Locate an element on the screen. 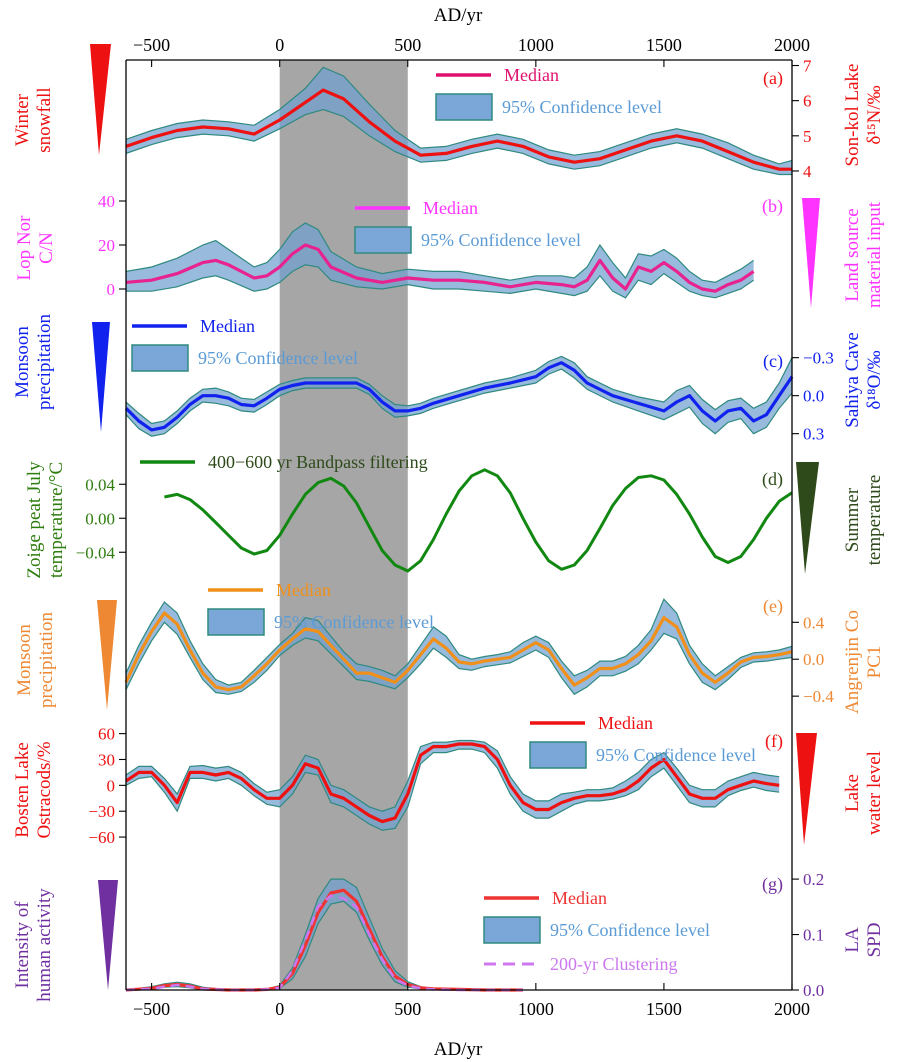  left-label-line: Bosten Lake is located at coordinates (22, 790).